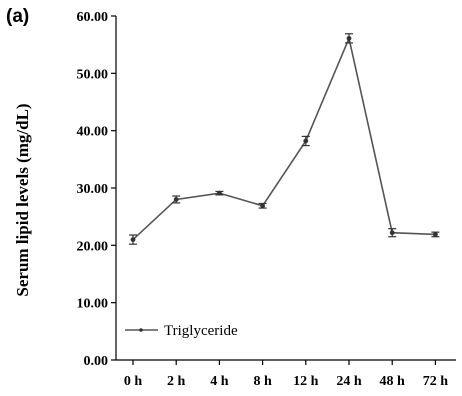 This screenshot has height=396, width=462. Describe the element at coordinates (93, 246) in the screenshot. I see `y-tick-label: 20.00` at that location.